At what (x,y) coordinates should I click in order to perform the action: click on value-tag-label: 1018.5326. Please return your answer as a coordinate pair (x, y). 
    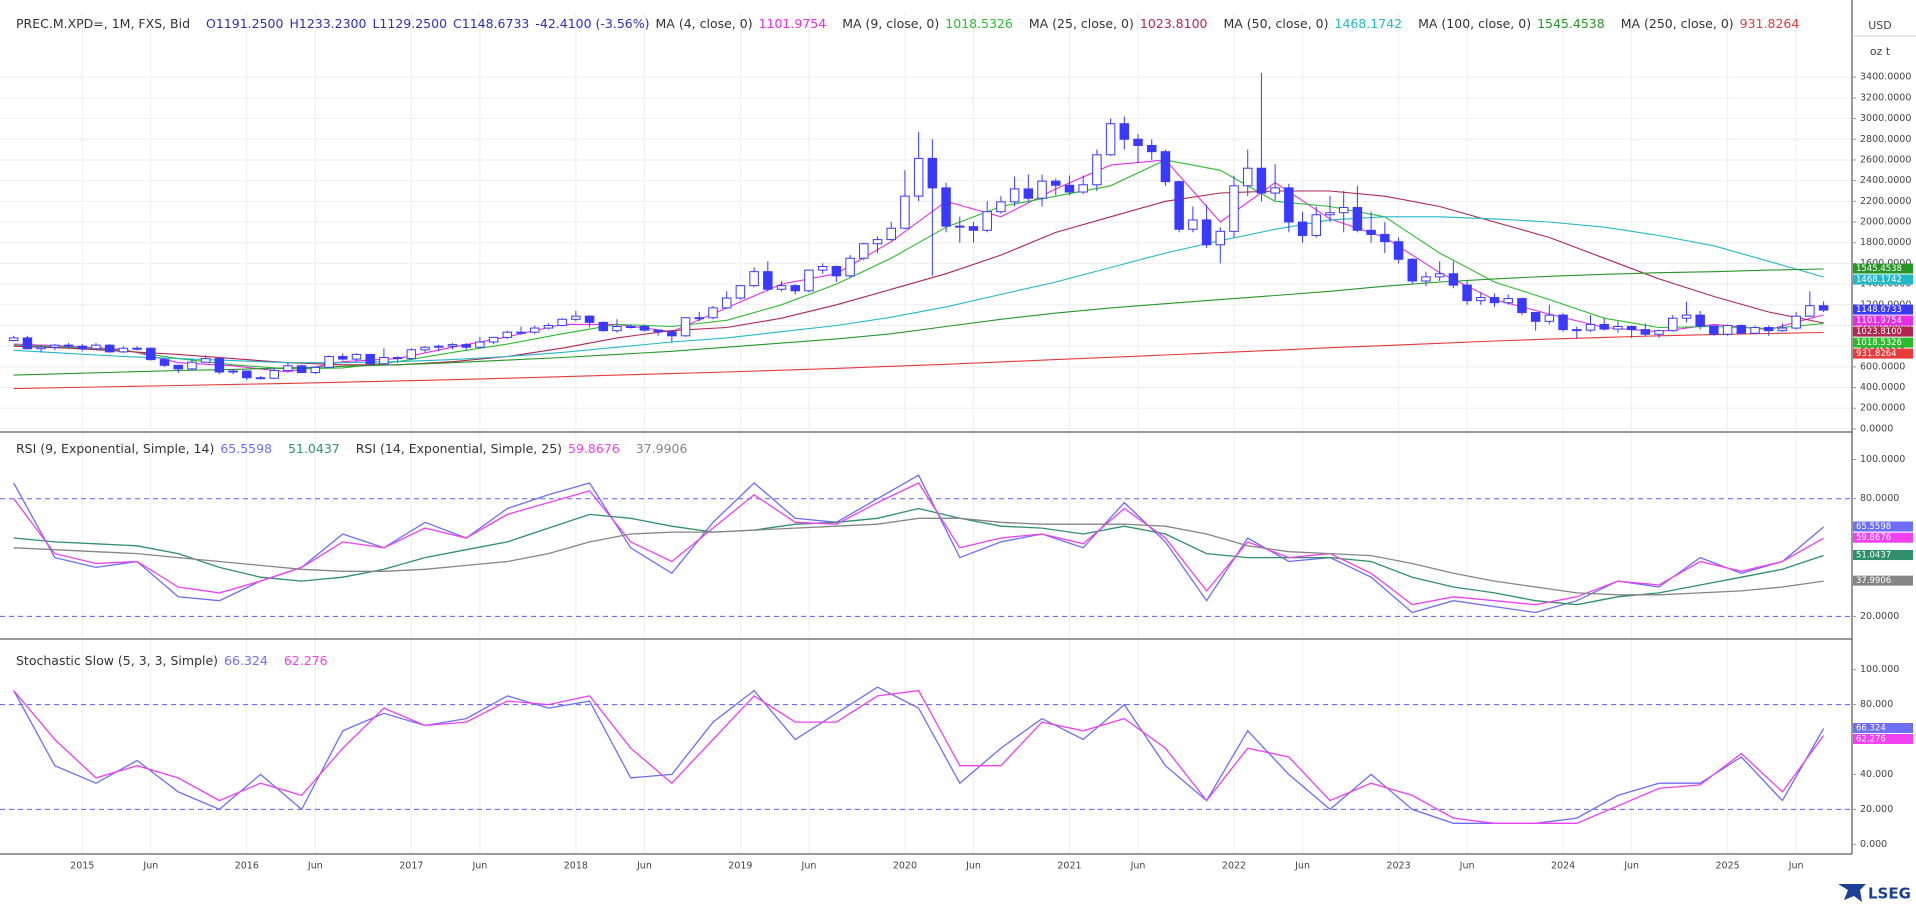
    Looking at the image, I should click on (1879, 343).